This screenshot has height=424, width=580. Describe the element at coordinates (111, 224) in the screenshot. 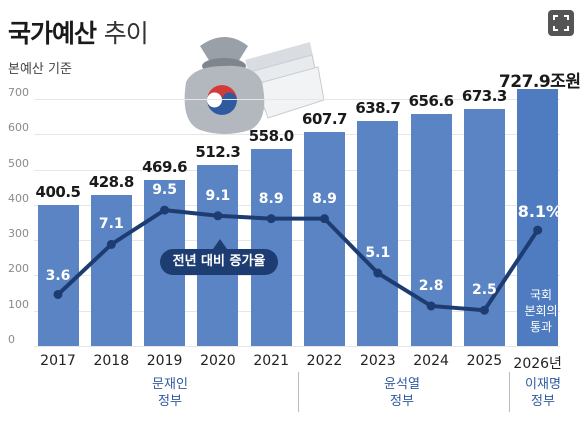

I see `growth-rate-label: 7.1` at that location.